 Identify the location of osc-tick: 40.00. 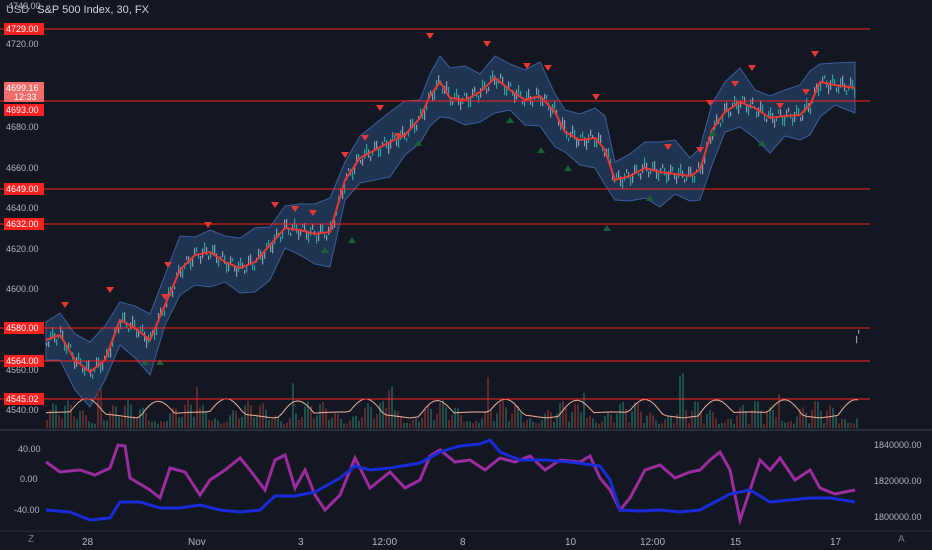
(29, 449).